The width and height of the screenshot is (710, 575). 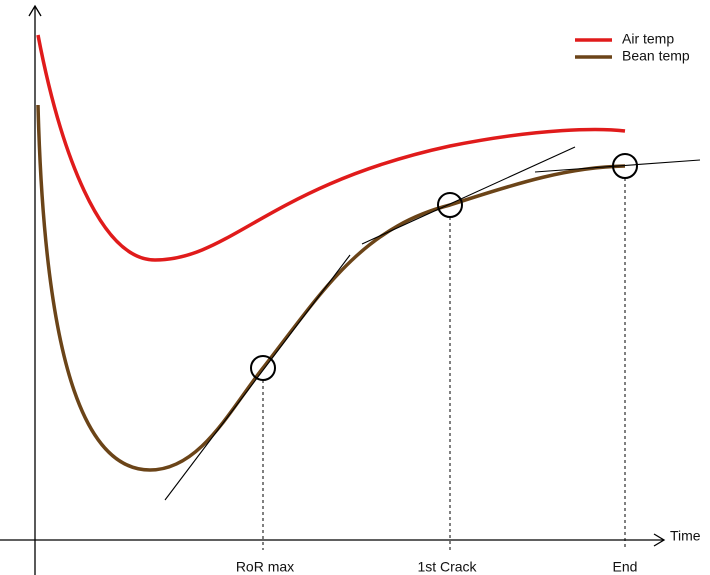 What do you see at coordinates (685, 536) in the screenshot?
I see `x-axis-label: Time` at bounding box center [685, 536].